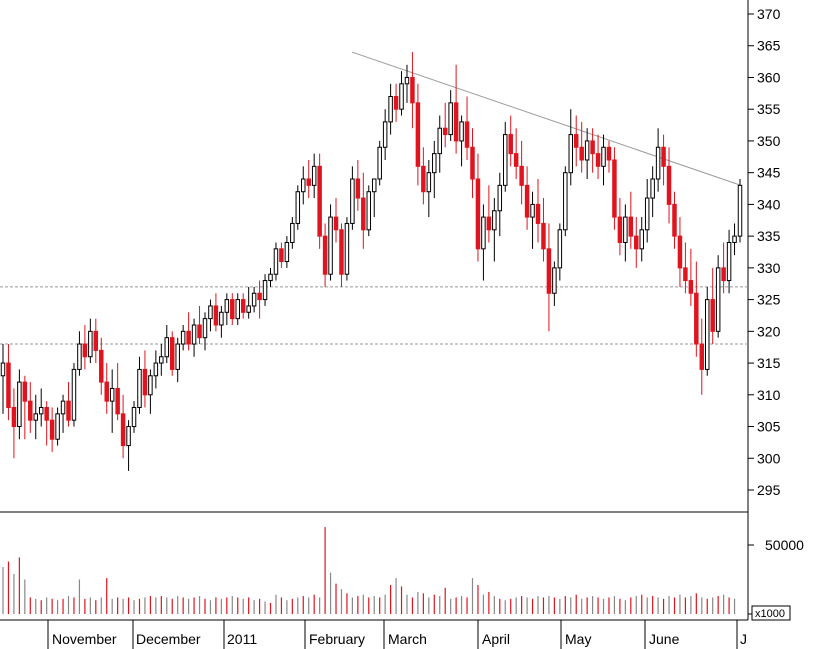  What do you see at coordinates (242, 639) in the screenshot?
I see `month-label: 2011` at bounding box center [242, 639].